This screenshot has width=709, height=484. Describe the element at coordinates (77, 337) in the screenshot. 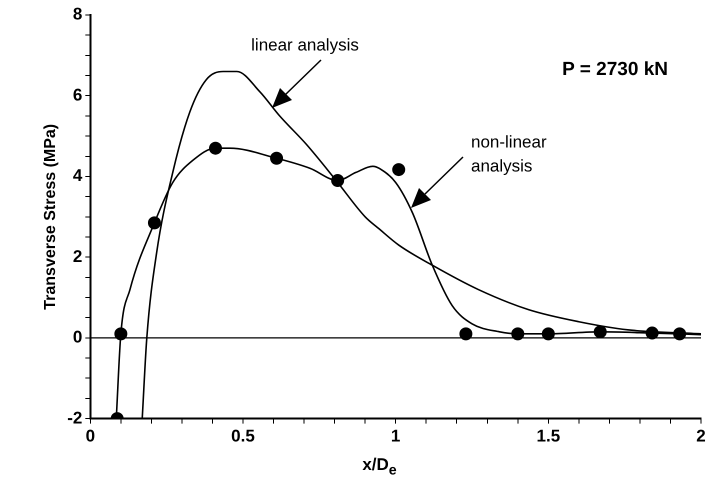

I see `y-tick-label: 0` at that location.